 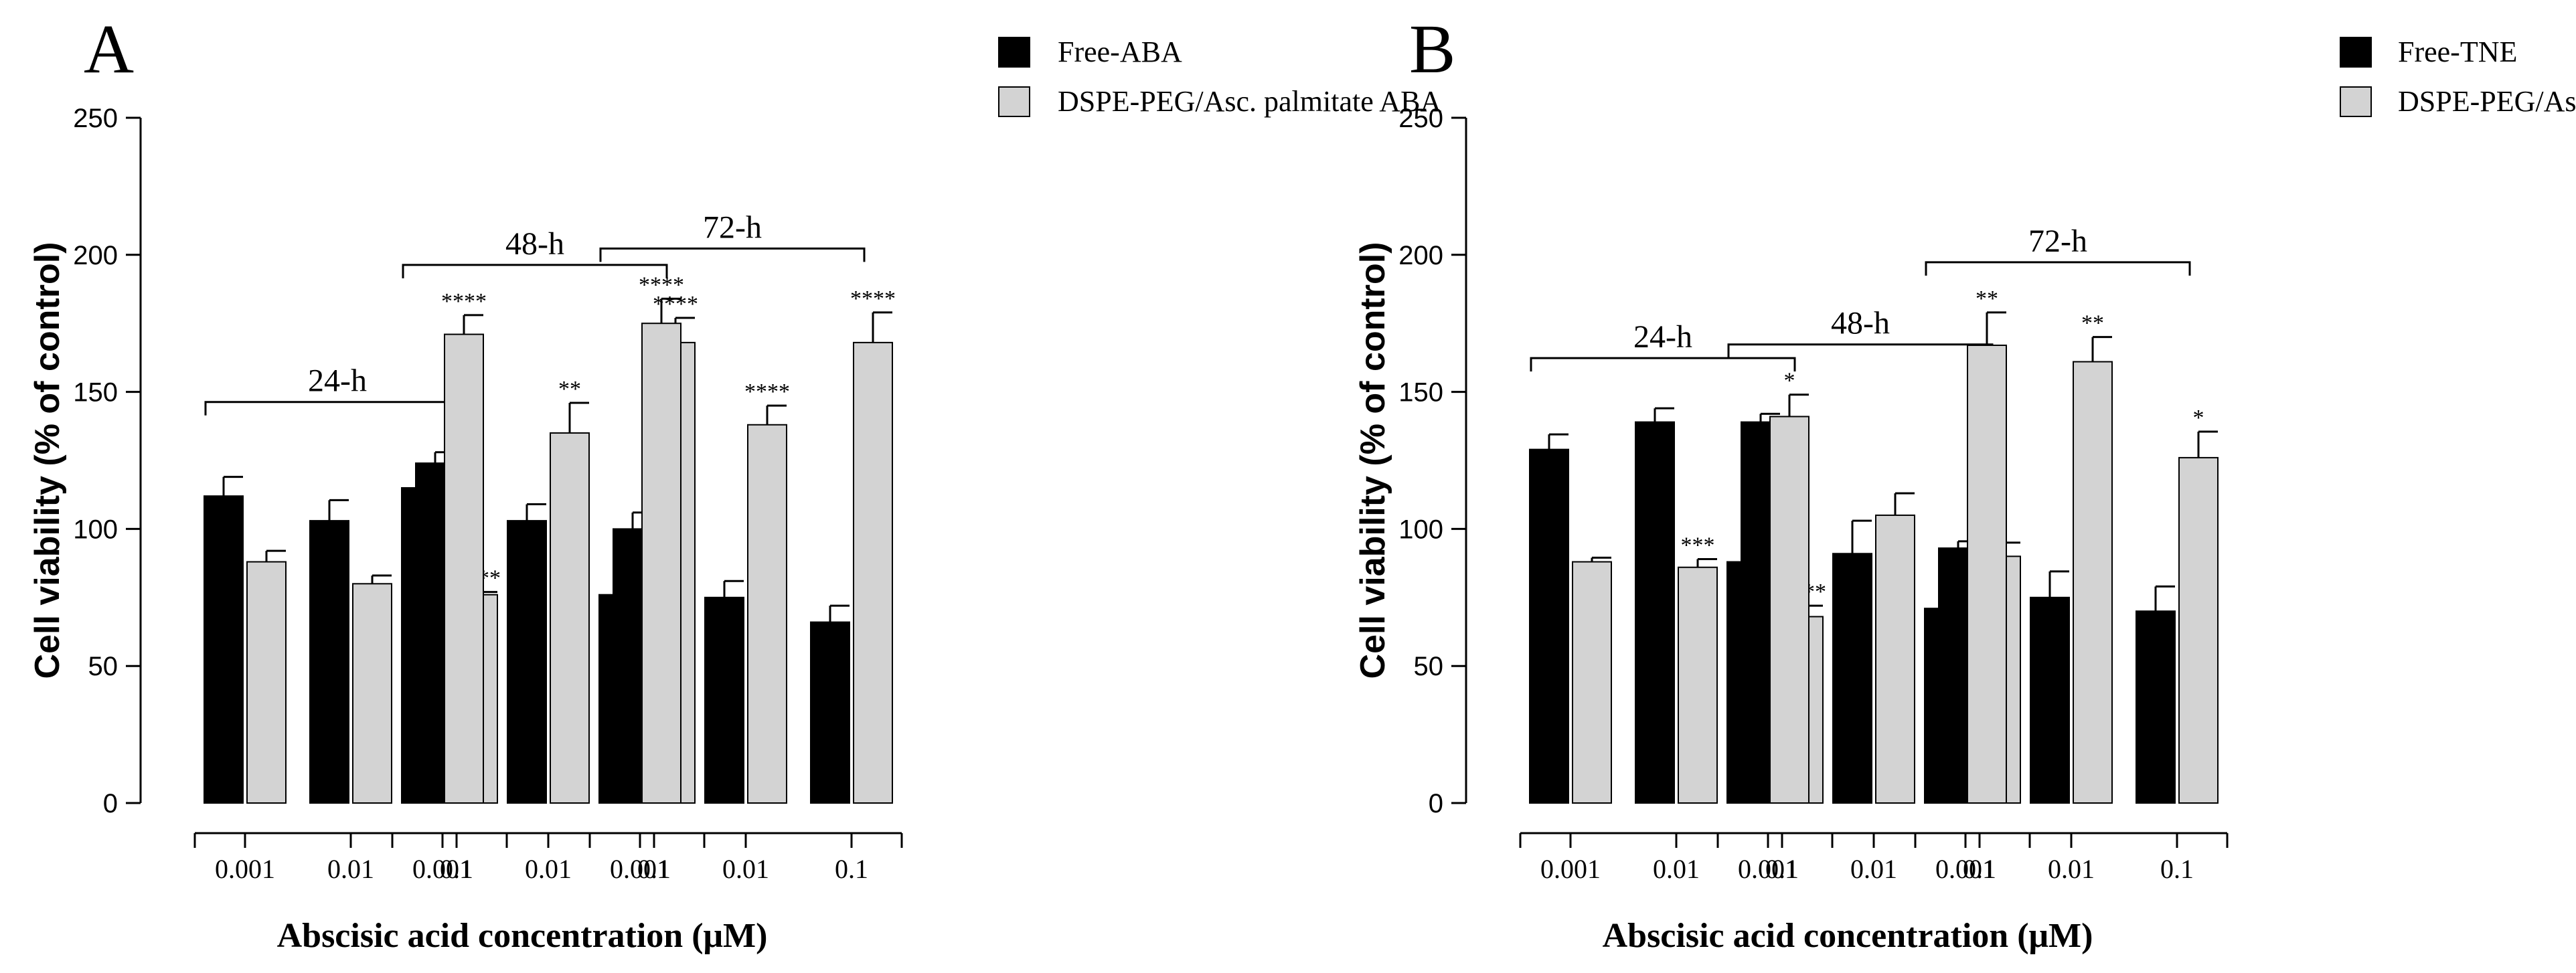 What do you see at coordinates (109, 49) in the screenshot?
I see `panel-label: A` at bounding box center [109, 49].